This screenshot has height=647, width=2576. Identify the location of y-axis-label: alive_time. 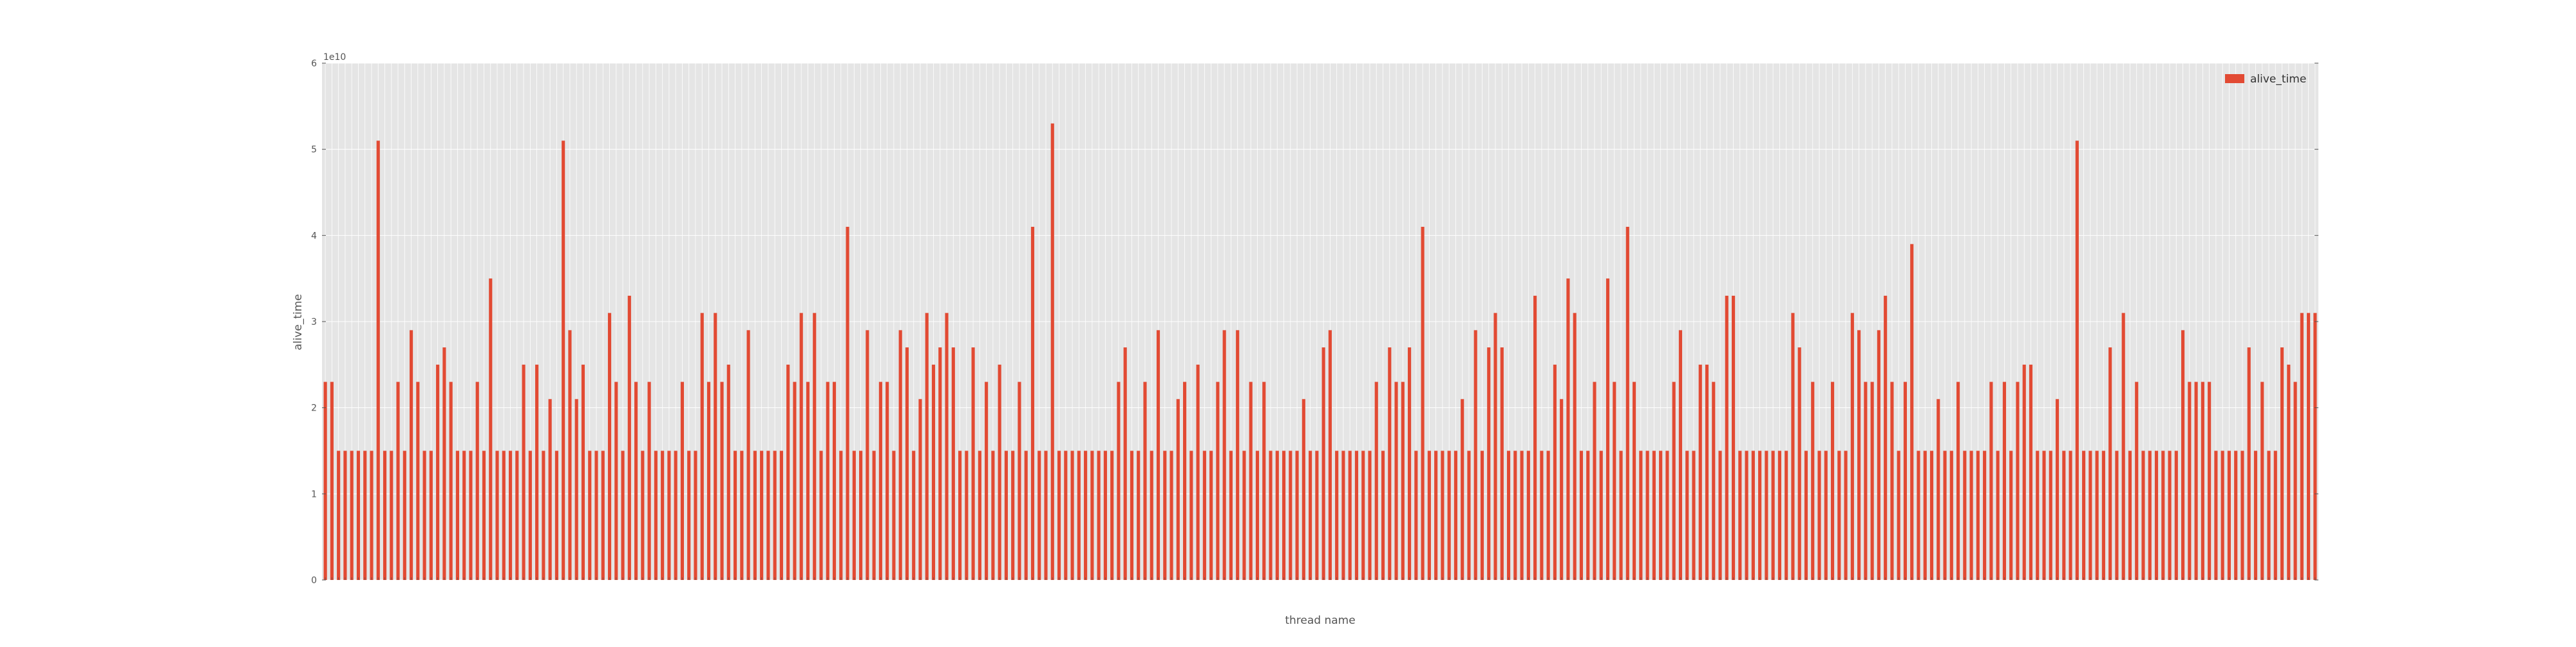
(298, 322).